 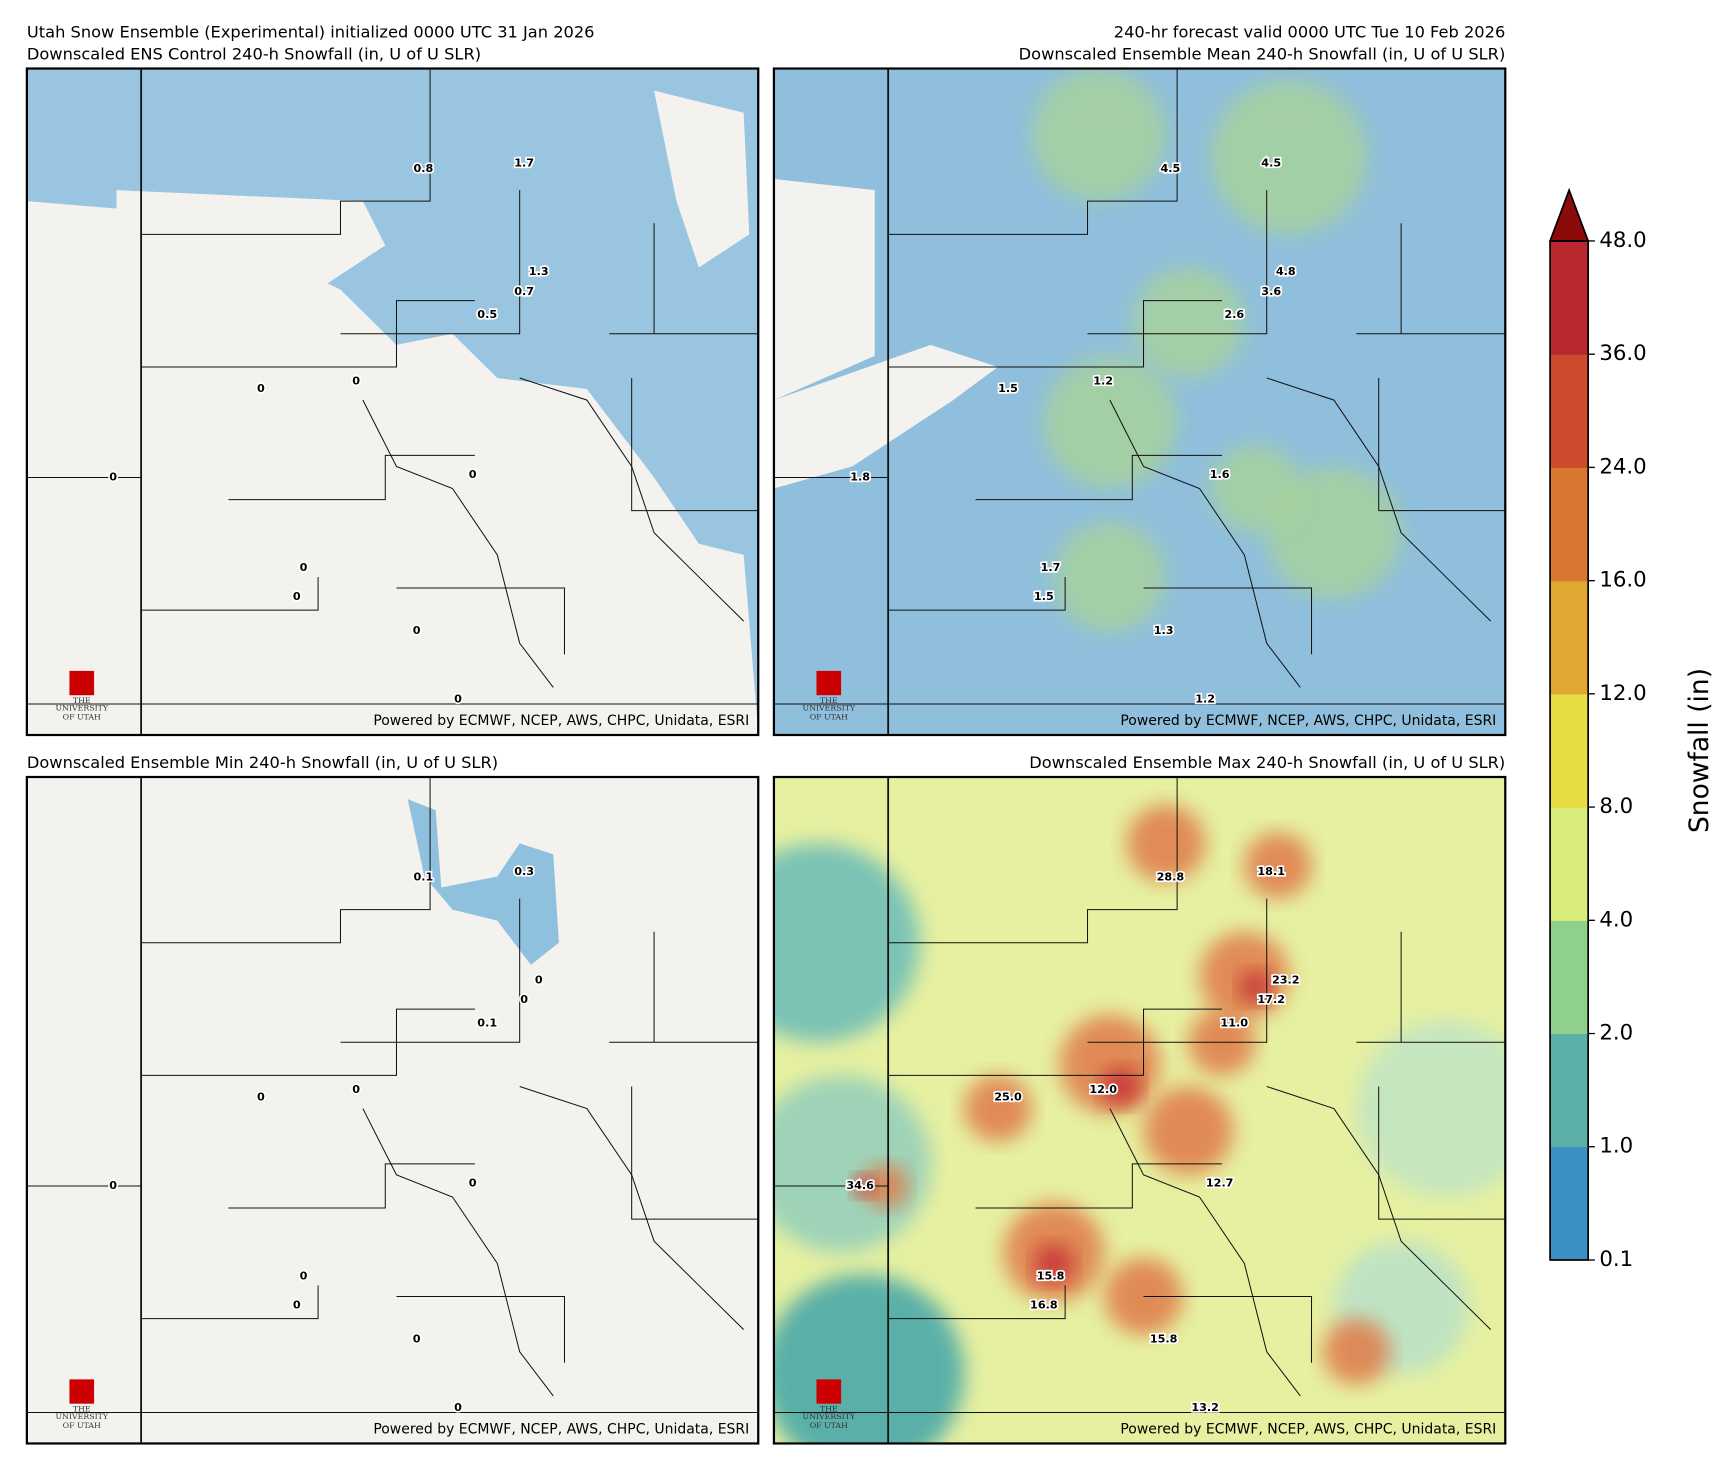 What do you see at coordinates (82, 717) in the screenshot?
I see `logo-text: OF UTAH` at bounding box center [82, 717].